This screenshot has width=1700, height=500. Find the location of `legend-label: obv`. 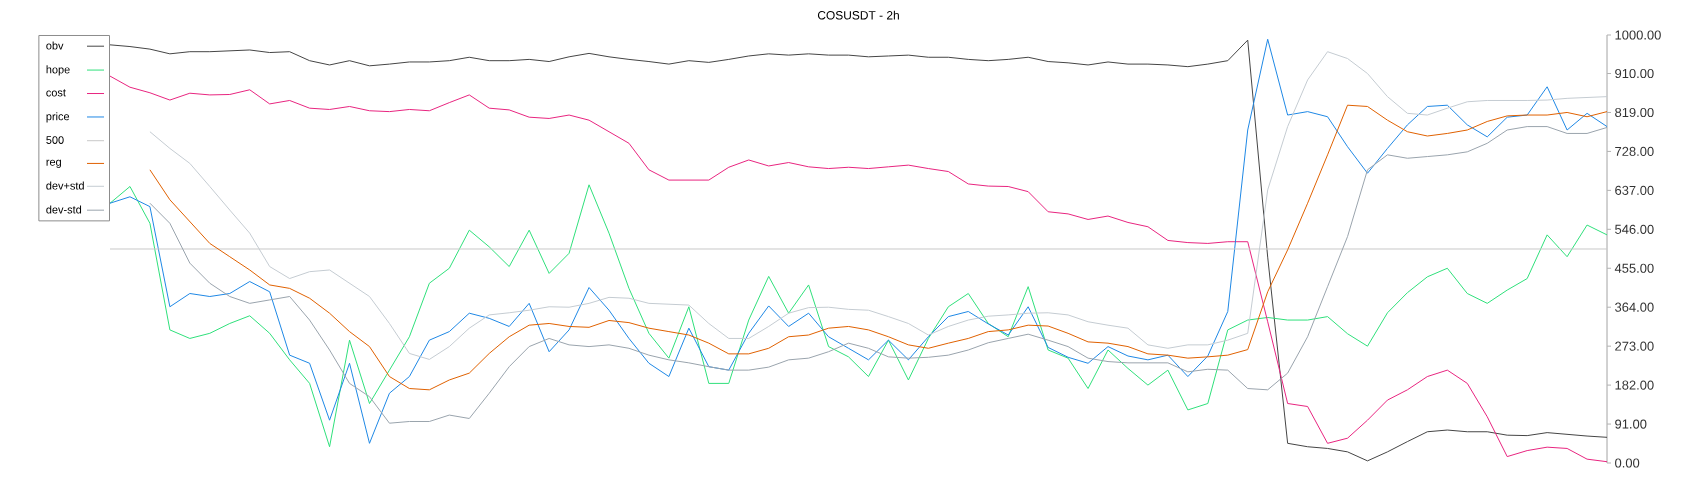

legend-label: obv is located at coordinates (55, 45).